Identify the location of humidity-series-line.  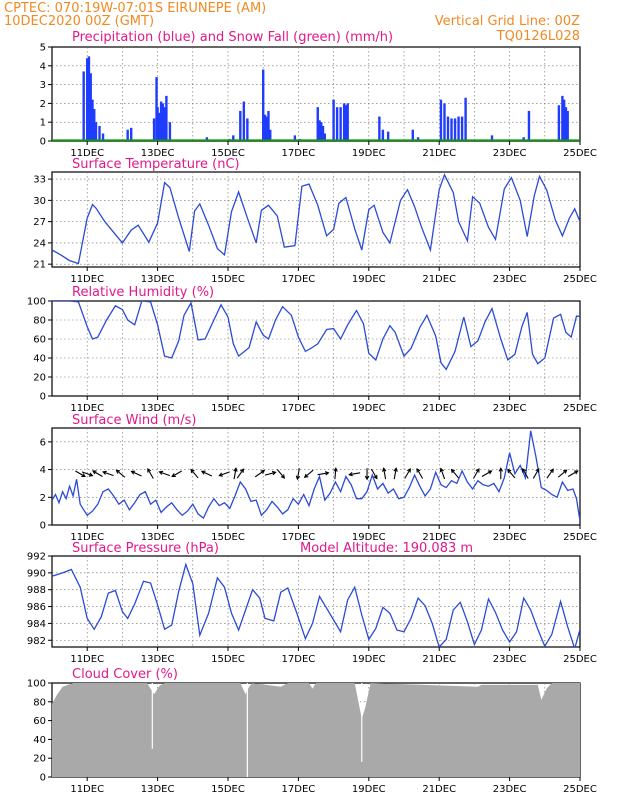
(316, 336).